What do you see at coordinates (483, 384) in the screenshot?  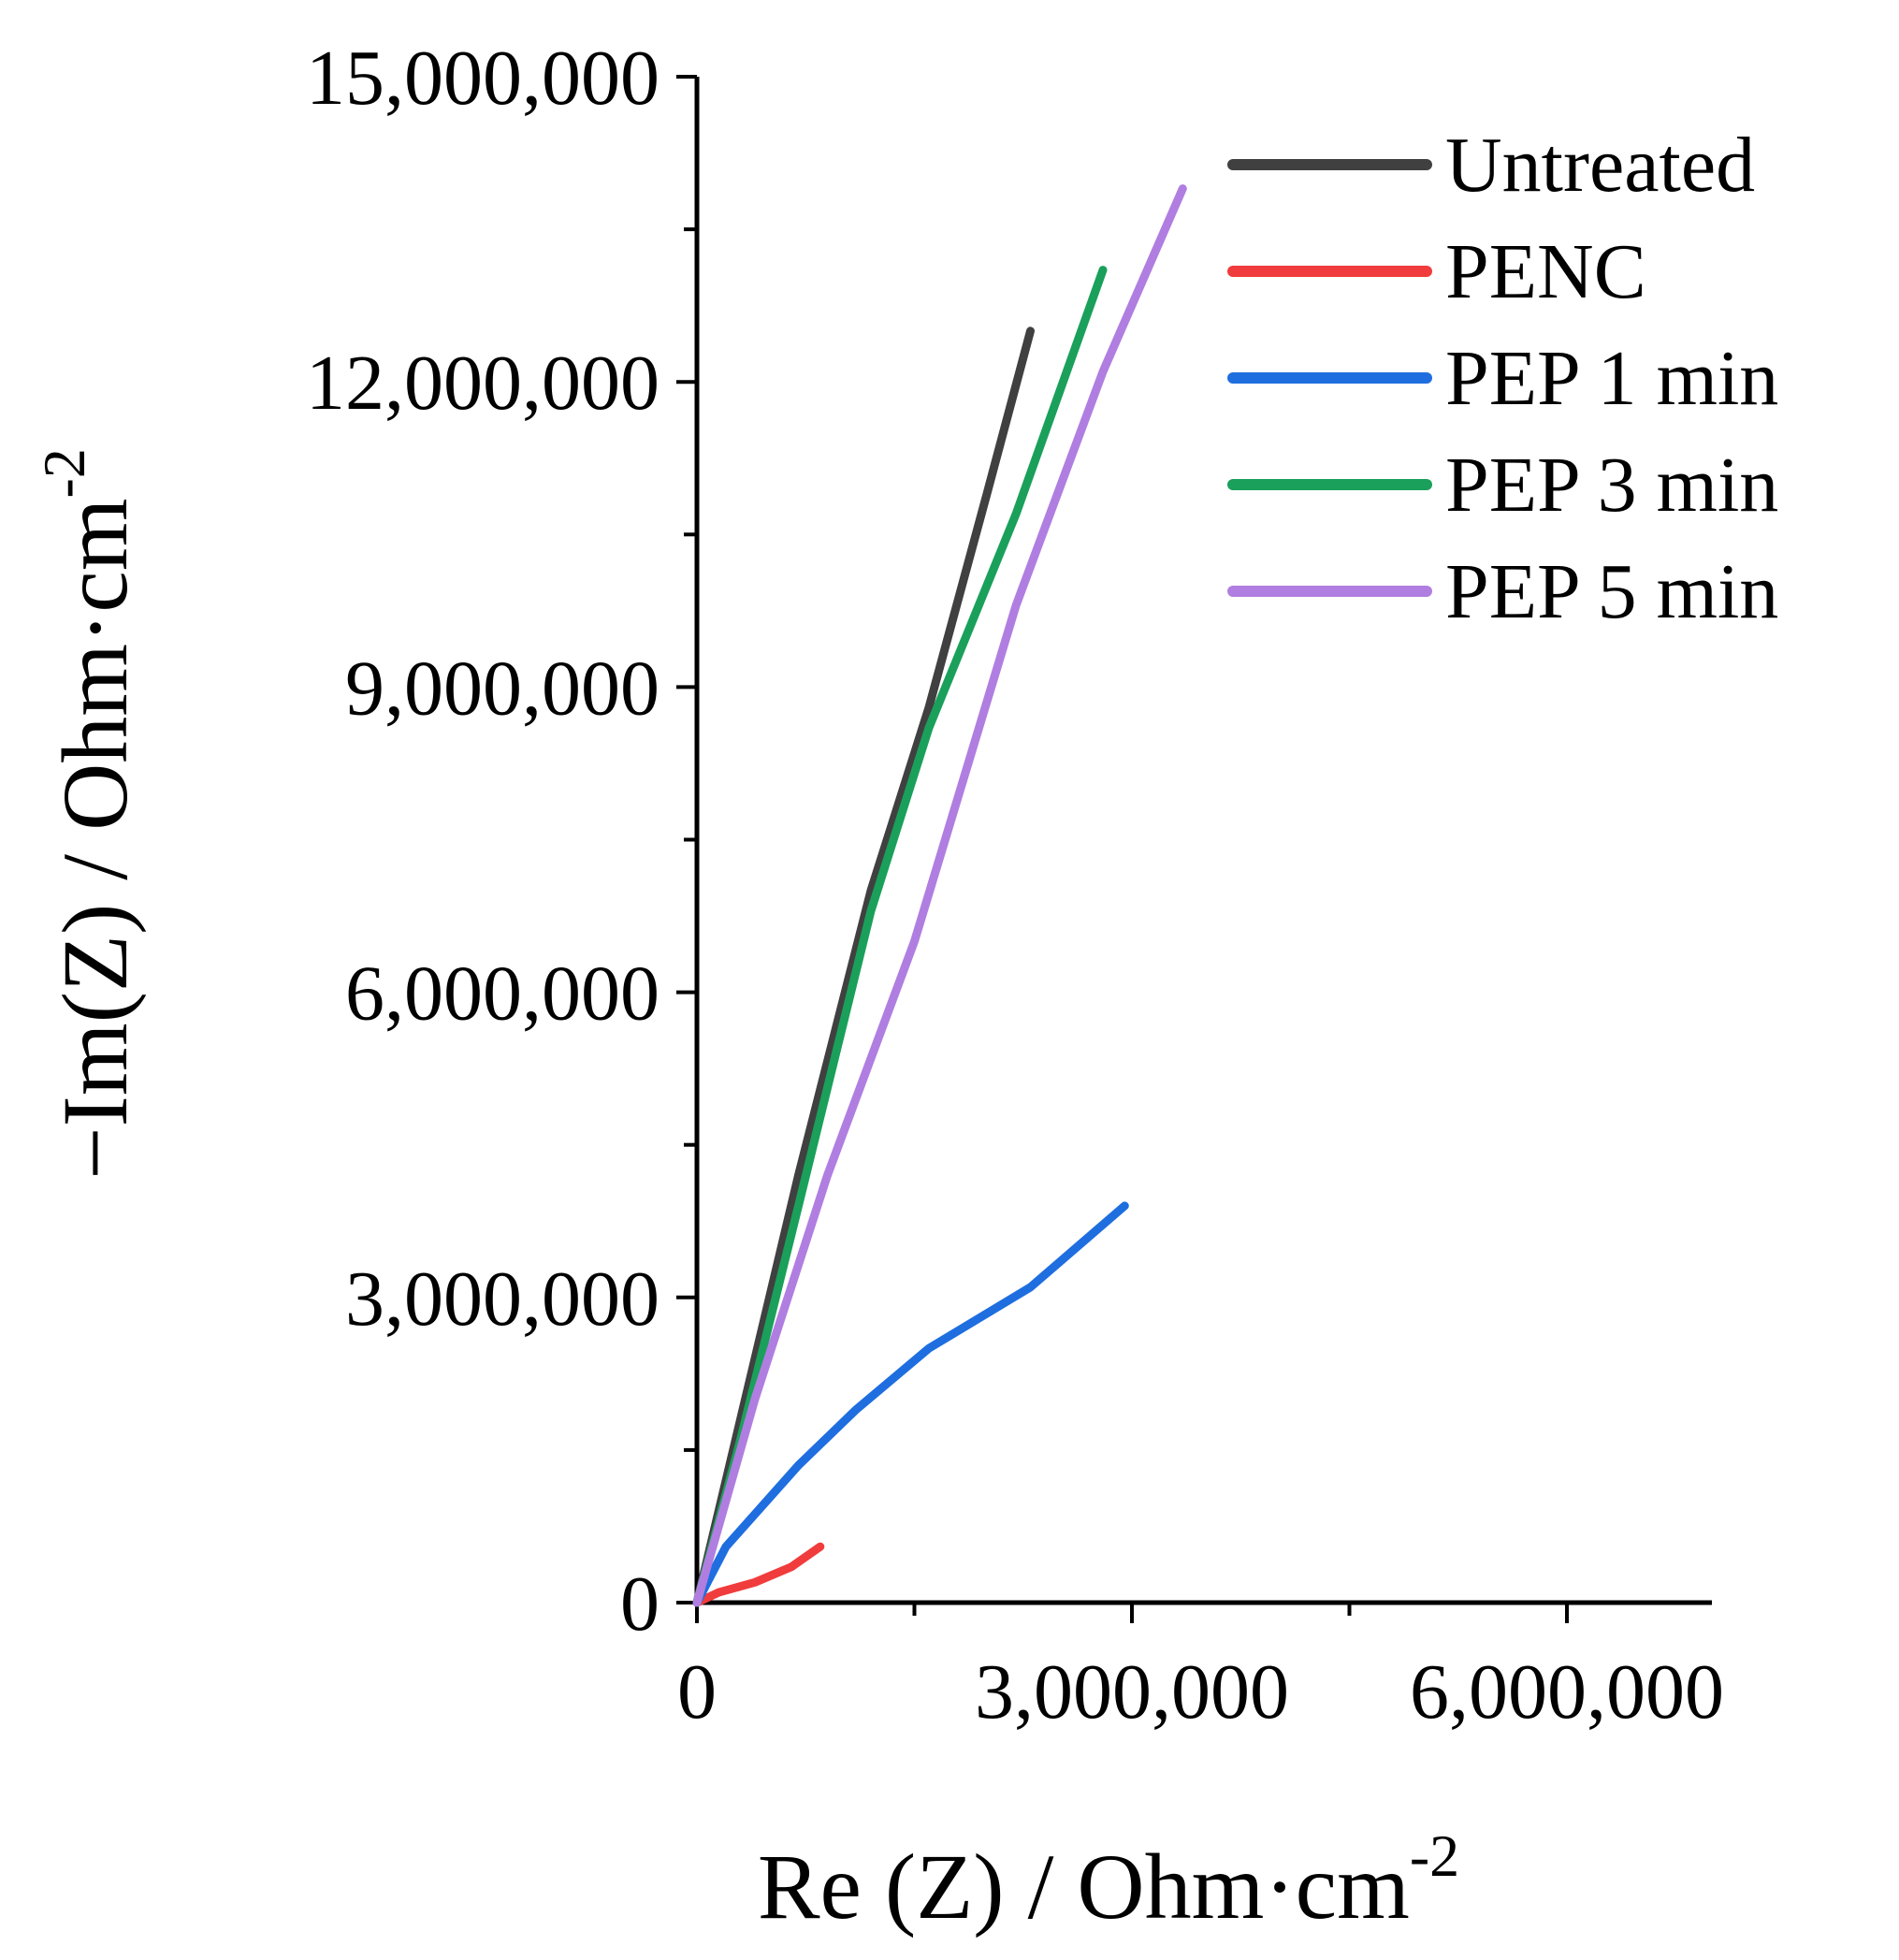 I see `y-tick-label: 12,000,000` at bounding box center [483, 384].